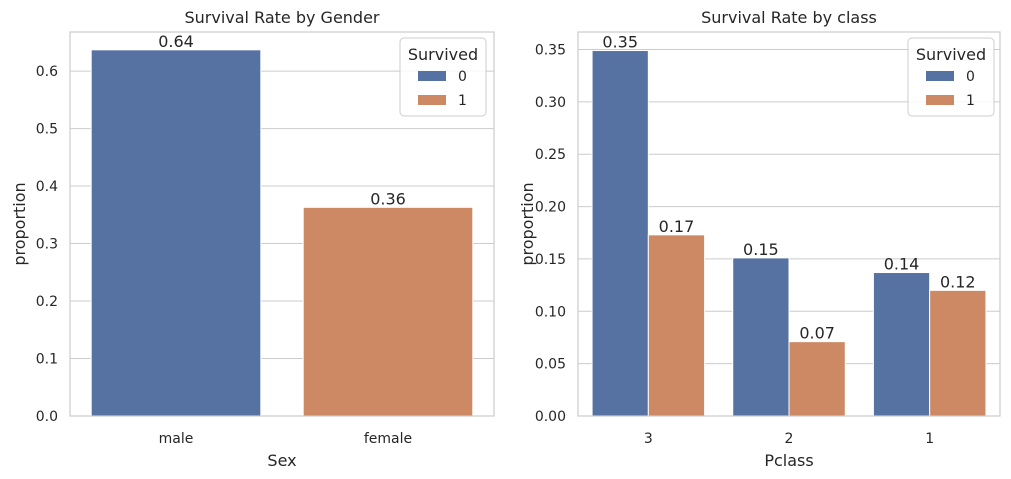 The height and width of the screenshot is (479, 1011). I want to click on x-axis-label: Sex, so click(281, 460).